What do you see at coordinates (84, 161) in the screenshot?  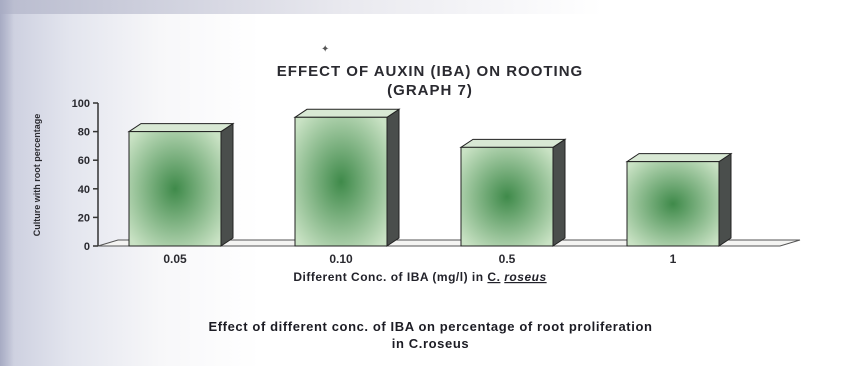 I see `y-tick-label-60: 60` at bounding box center [84, 161].